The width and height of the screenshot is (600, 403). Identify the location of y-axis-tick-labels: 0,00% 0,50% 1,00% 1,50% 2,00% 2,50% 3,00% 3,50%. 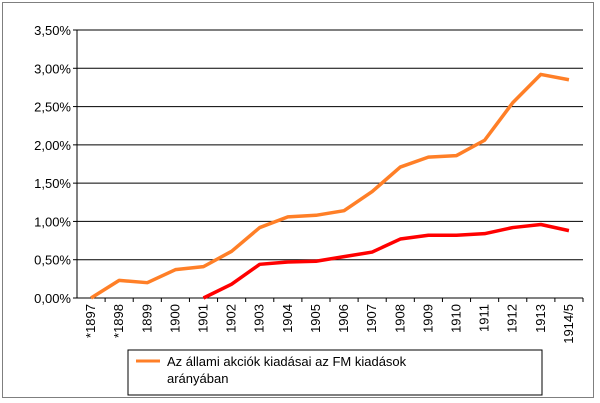
(52, 164).